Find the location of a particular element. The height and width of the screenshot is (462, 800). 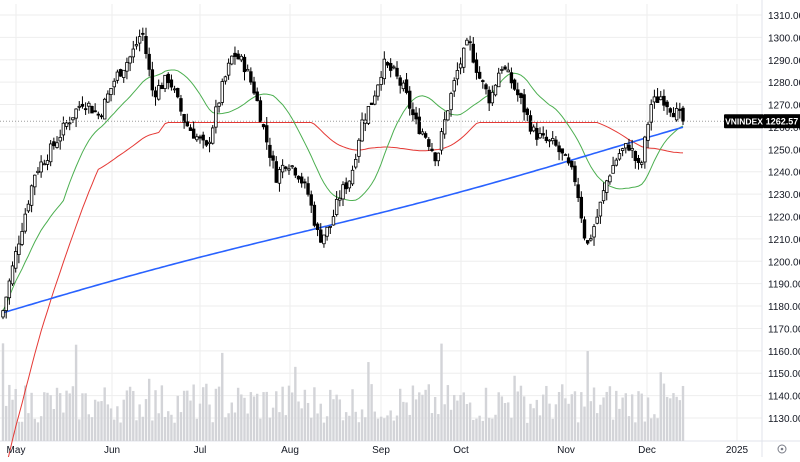

time-tick-label: Nov is located at coordinates (566, 450).